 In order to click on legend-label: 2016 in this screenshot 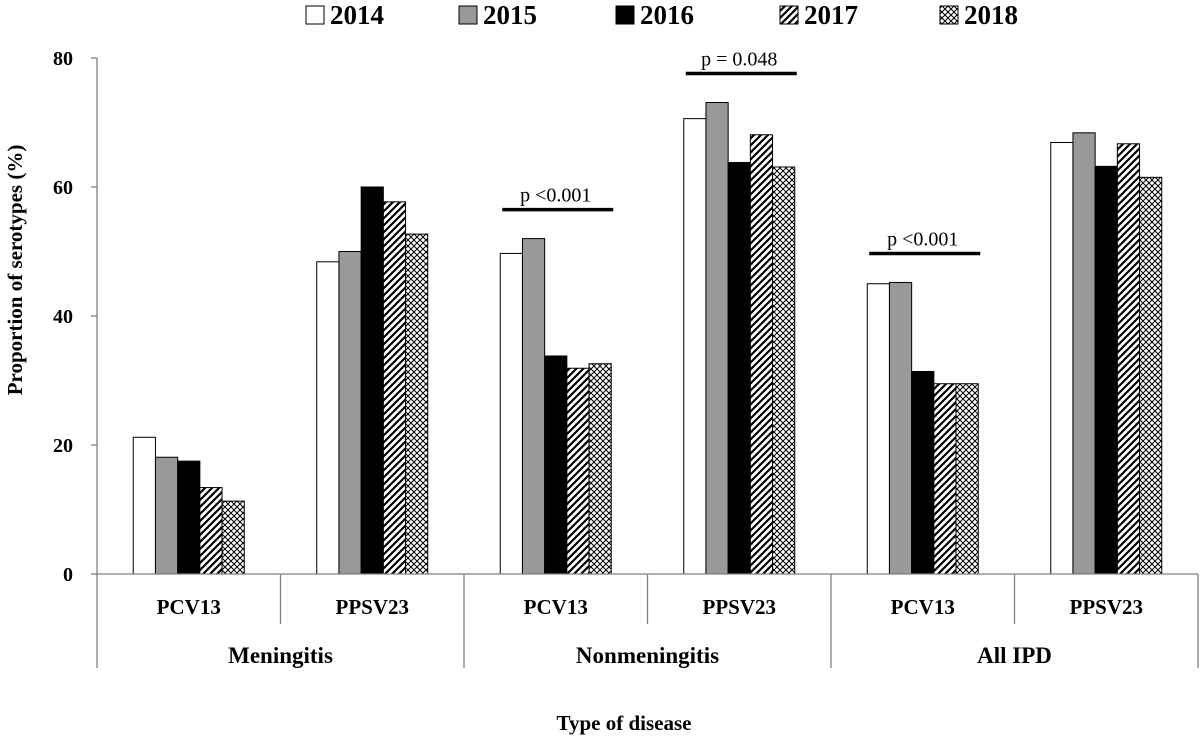, I will do `click(667, 15)`.